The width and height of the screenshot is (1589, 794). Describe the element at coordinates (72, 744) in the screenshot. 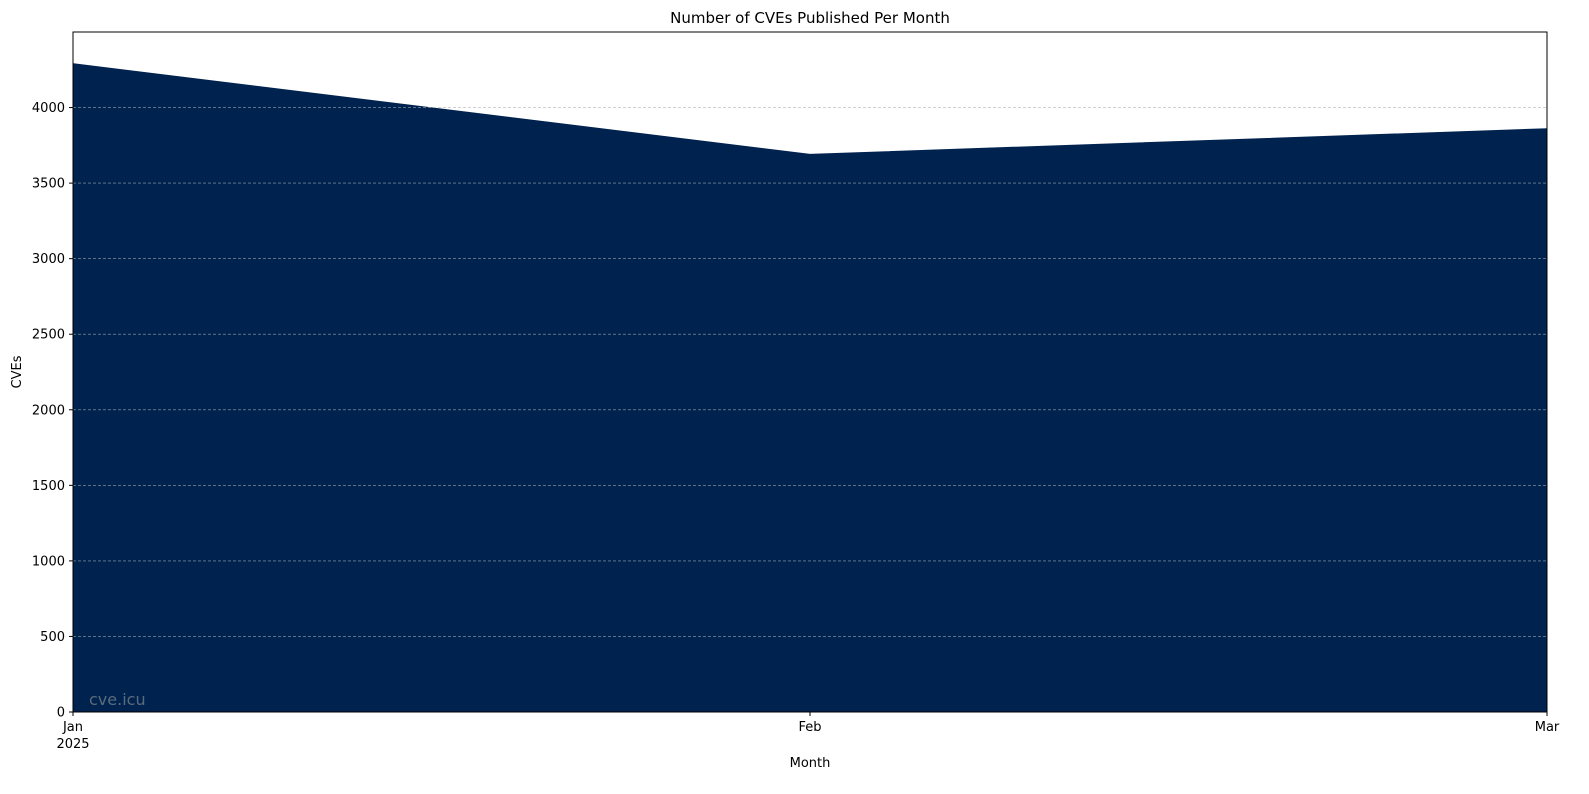

I see `x-tick-sublabel: 2025` at that location.